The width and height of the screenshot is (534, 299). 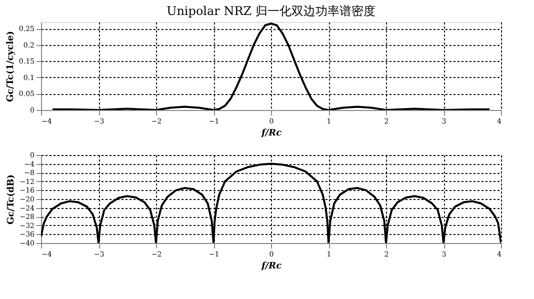 I want to click on y-axis-title: Gc/Tc(1/cycle), so click(x=11, y=66).